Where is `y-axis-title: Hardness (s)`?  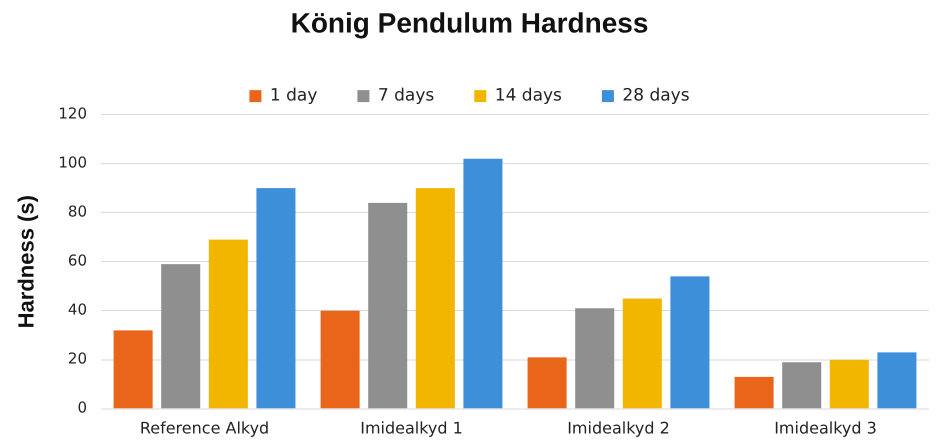
y-axis-title: Hardness (s) is located at coordinates (25, 261).